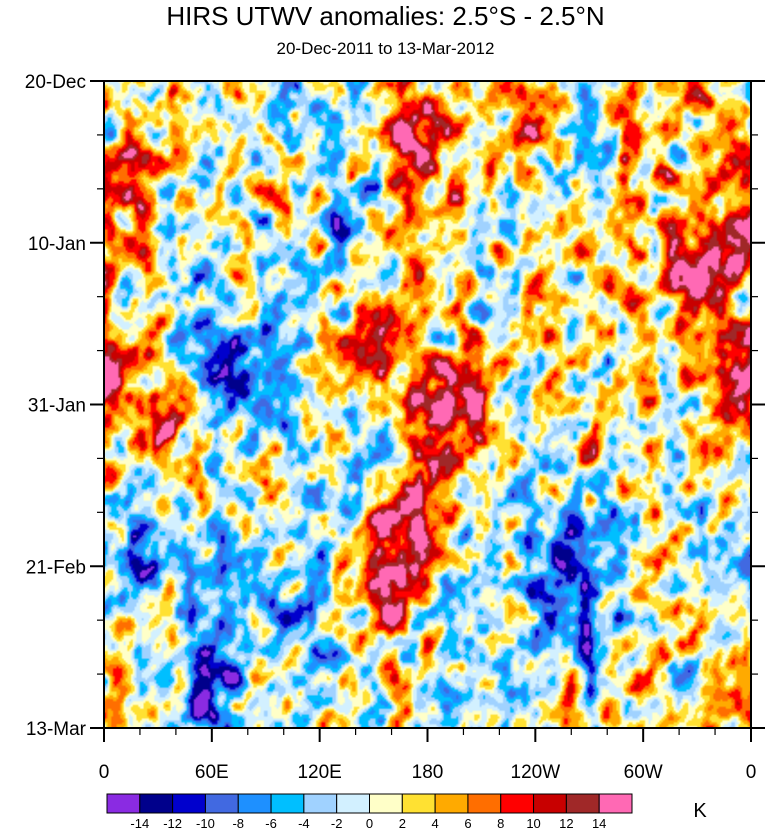  Describe the element at coordinates (55, 82) in the screenshot. I see `y-tick-label: 20-Dec` at that location.